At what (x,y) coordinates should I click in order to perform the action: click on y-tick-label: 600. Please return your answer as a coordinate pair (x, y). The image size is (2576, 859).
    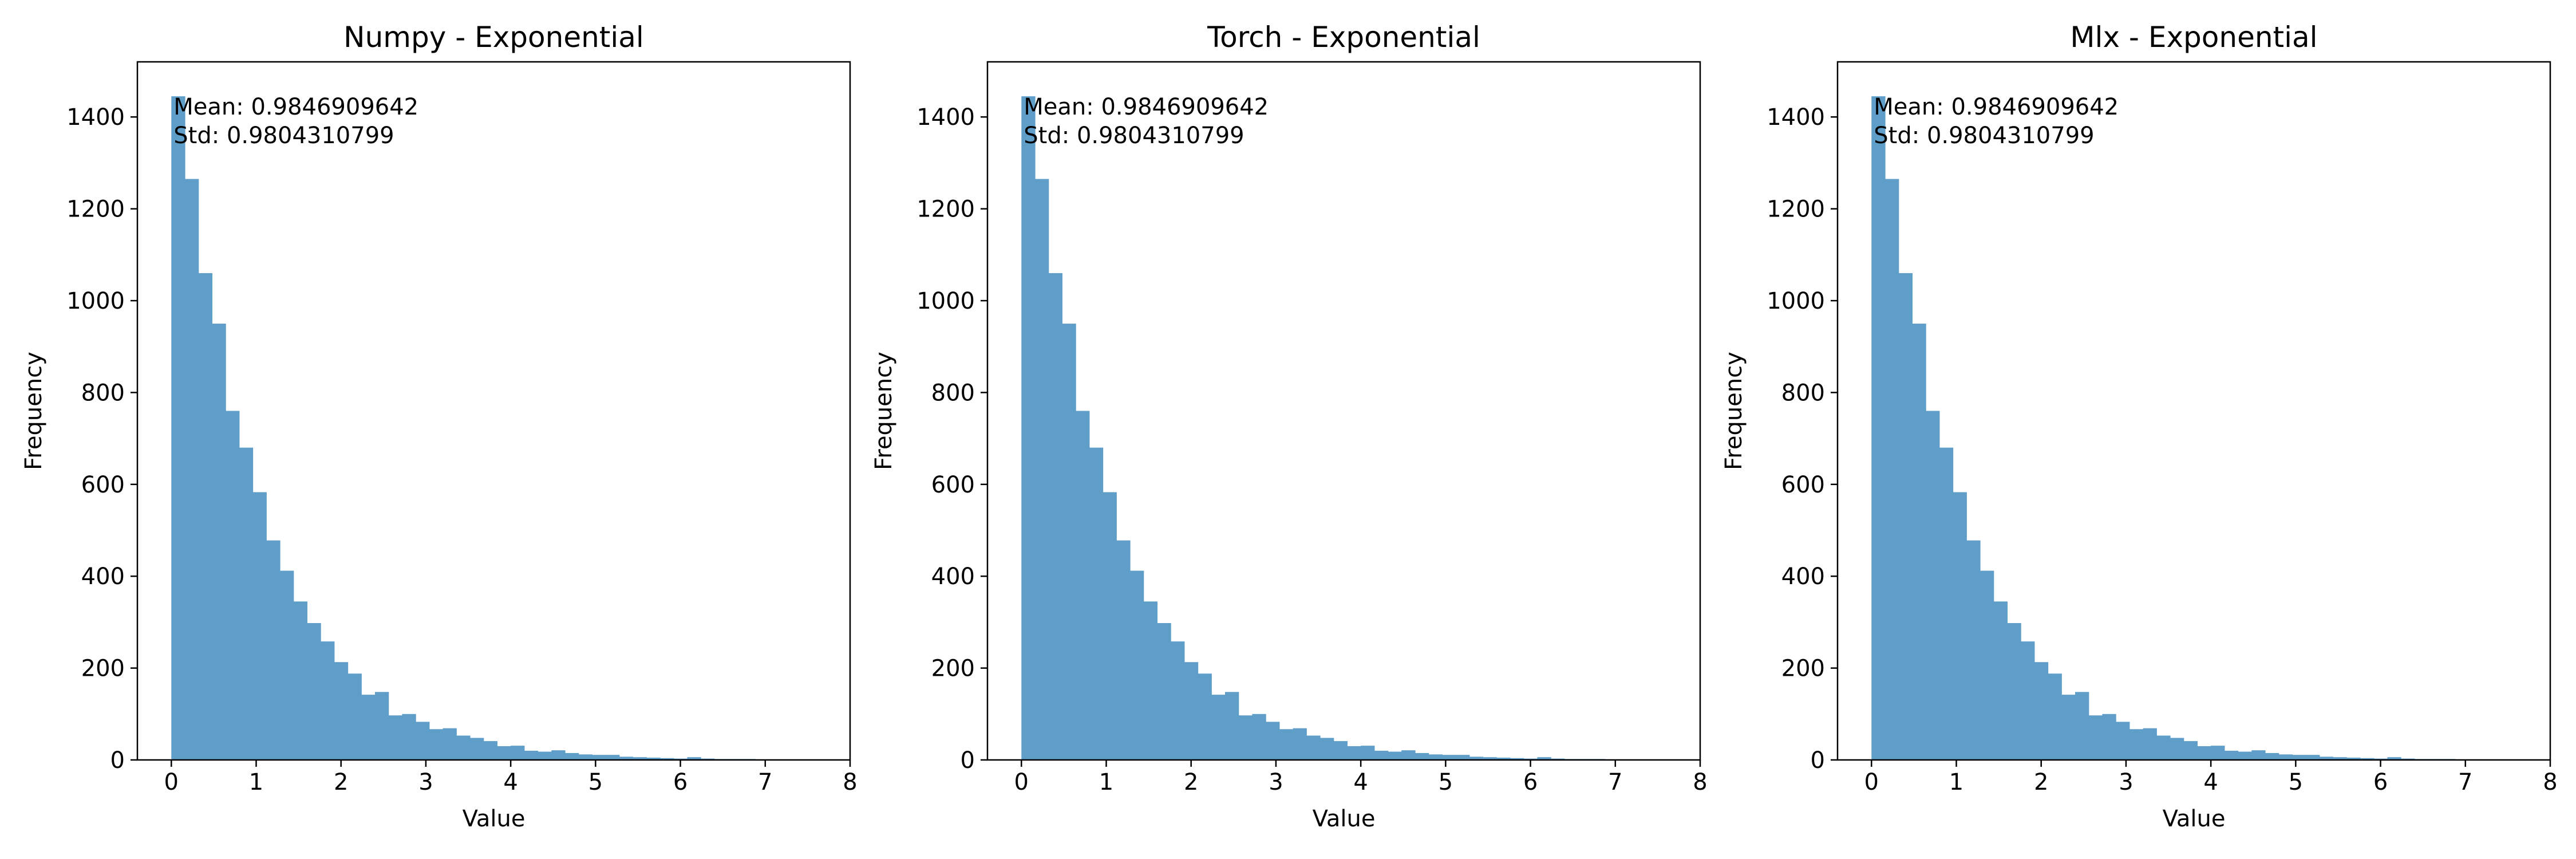
    Looking at the image, I should click on (1803, 485).